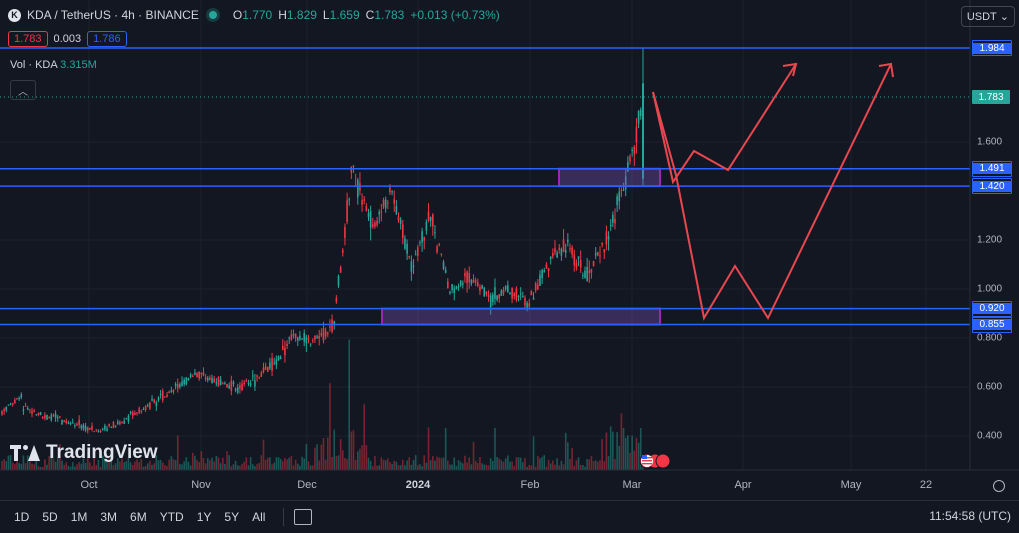 The width and height of the screenshot is (1019, 533). Describe the element at coordinates (259, 517) in the screenshot. I see `timeframe-all: All` at that location.